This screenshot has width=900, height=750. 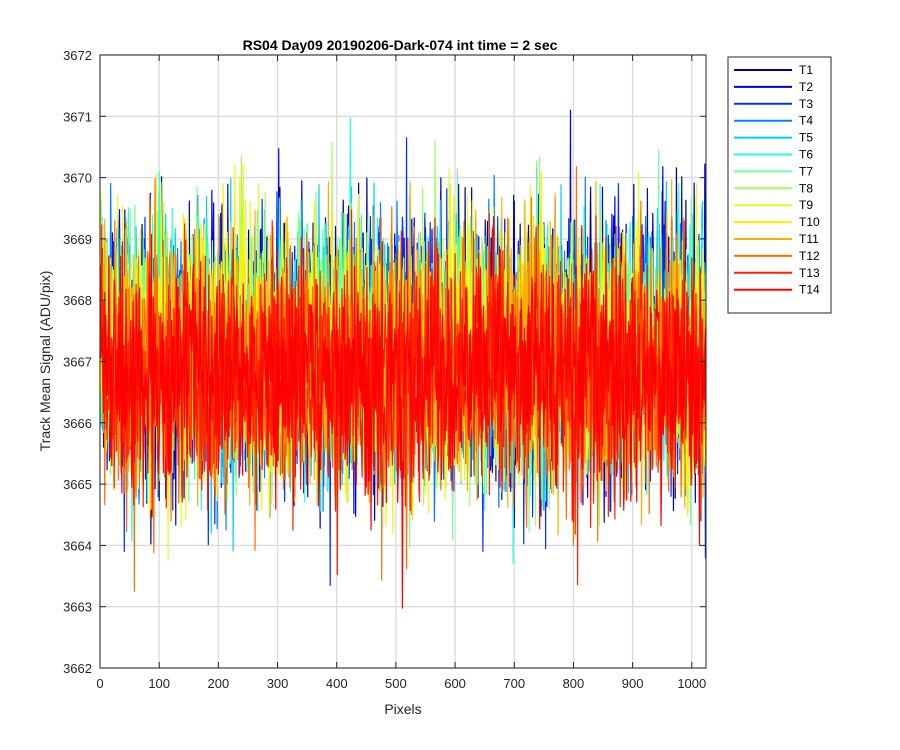 What do you see at coordinates (77, 668) in the screenshot?
I see `y-tick-label: 3662` at bounding box center [77, 668].